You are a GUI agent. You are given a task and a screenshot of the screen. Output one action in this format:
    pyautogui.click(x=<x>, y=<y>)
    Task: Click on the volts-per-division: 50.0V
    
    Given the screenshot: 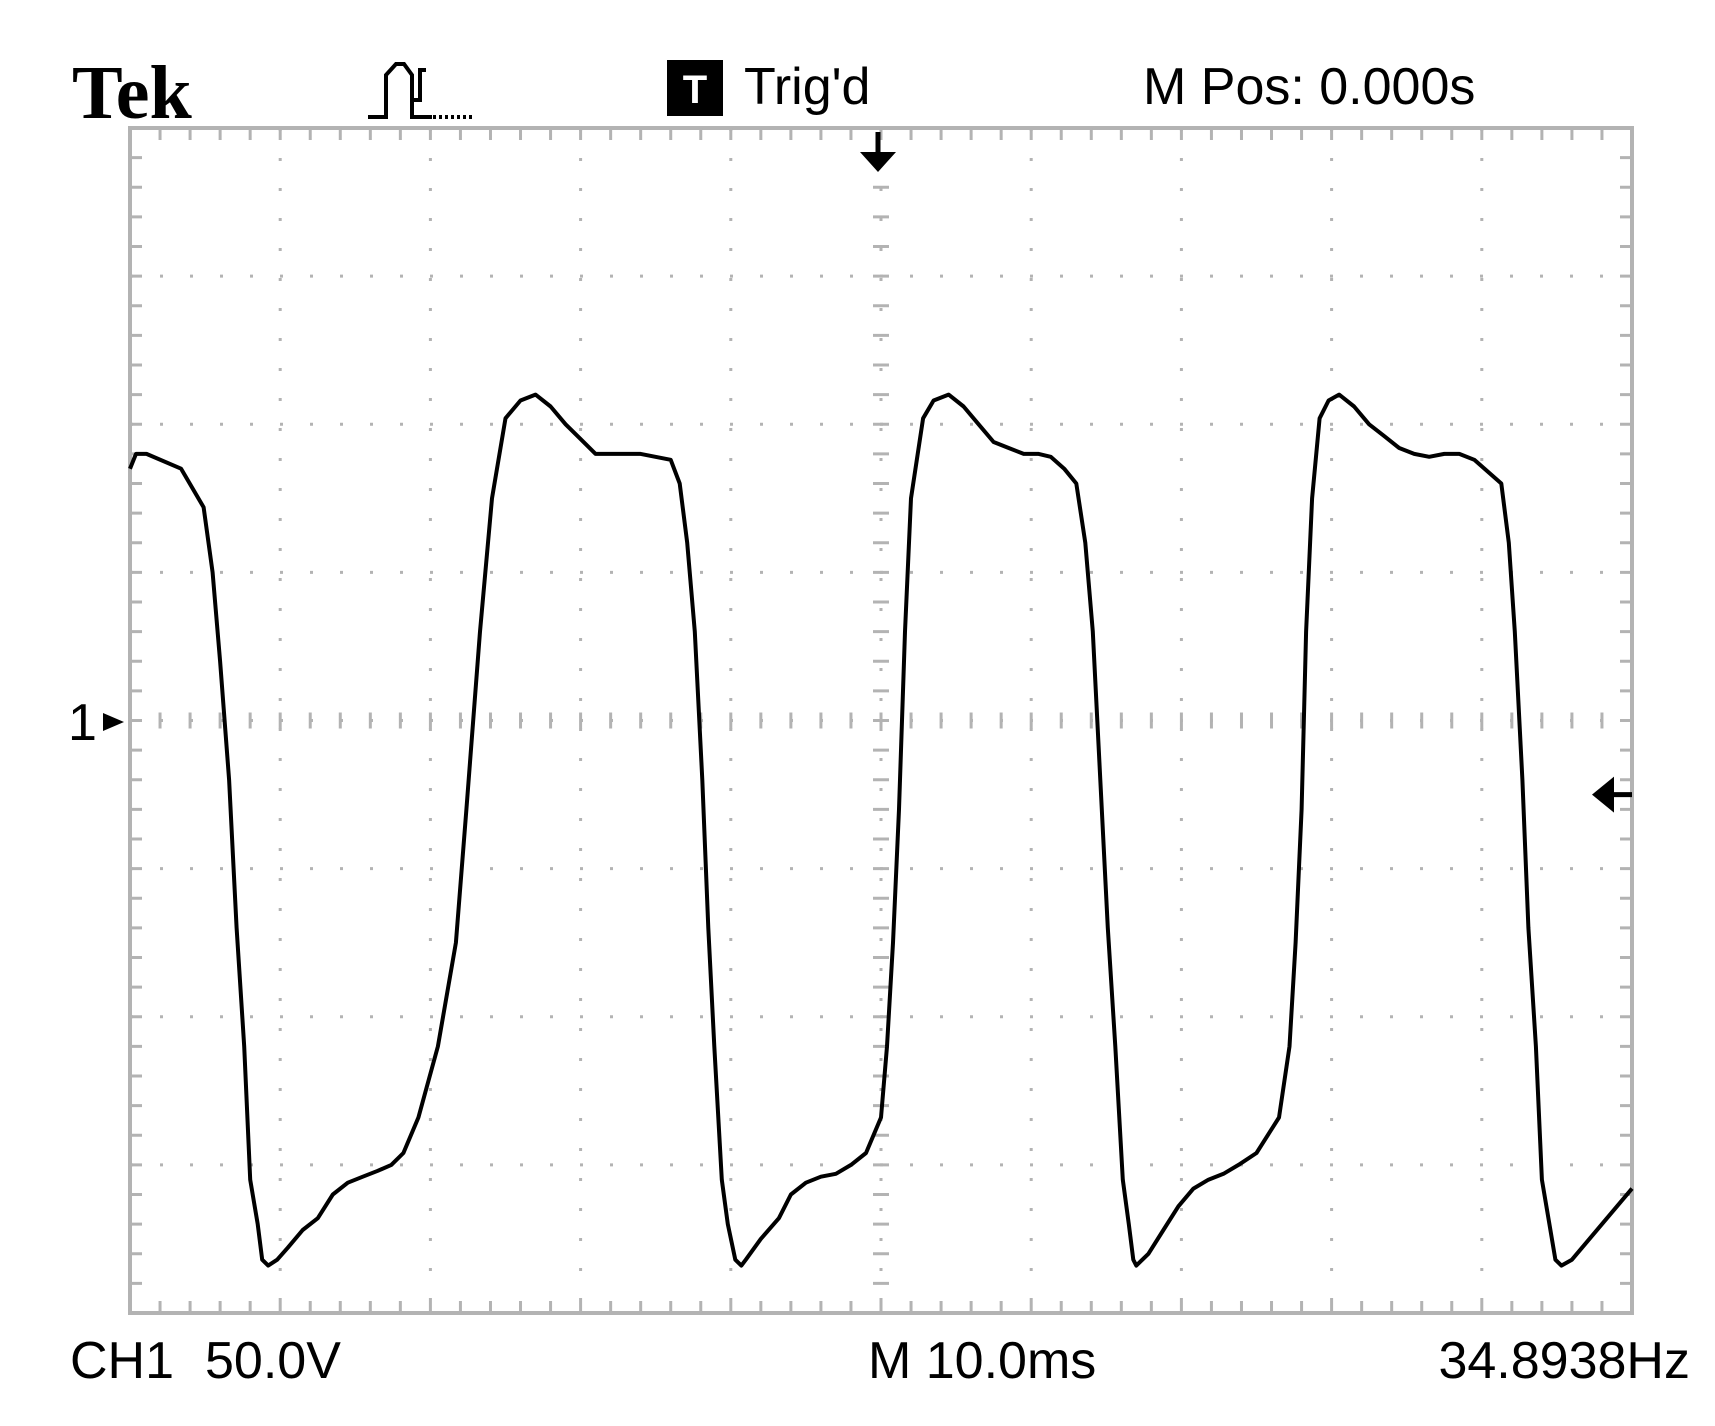 What is the action you would take?
    pyautogui.click(x=273, y=1361)
    